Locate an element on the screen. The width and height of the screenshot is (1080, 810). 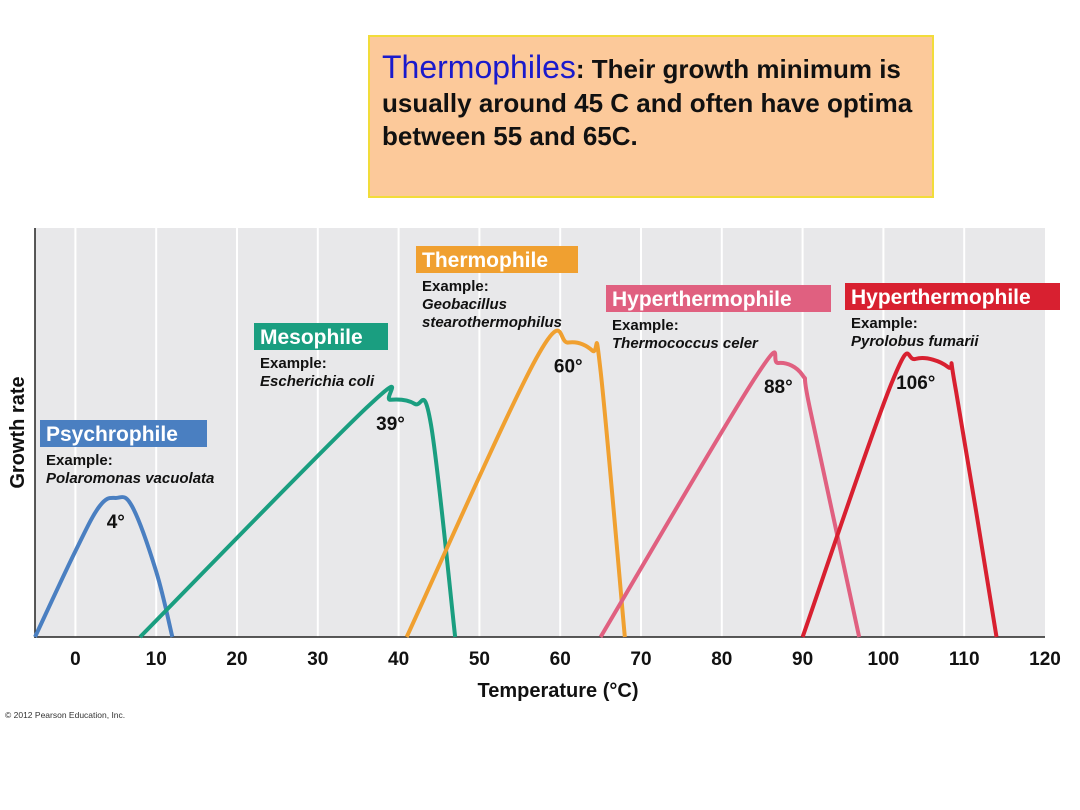
x-tick-label: 30 is located at coordinates (317, 659).